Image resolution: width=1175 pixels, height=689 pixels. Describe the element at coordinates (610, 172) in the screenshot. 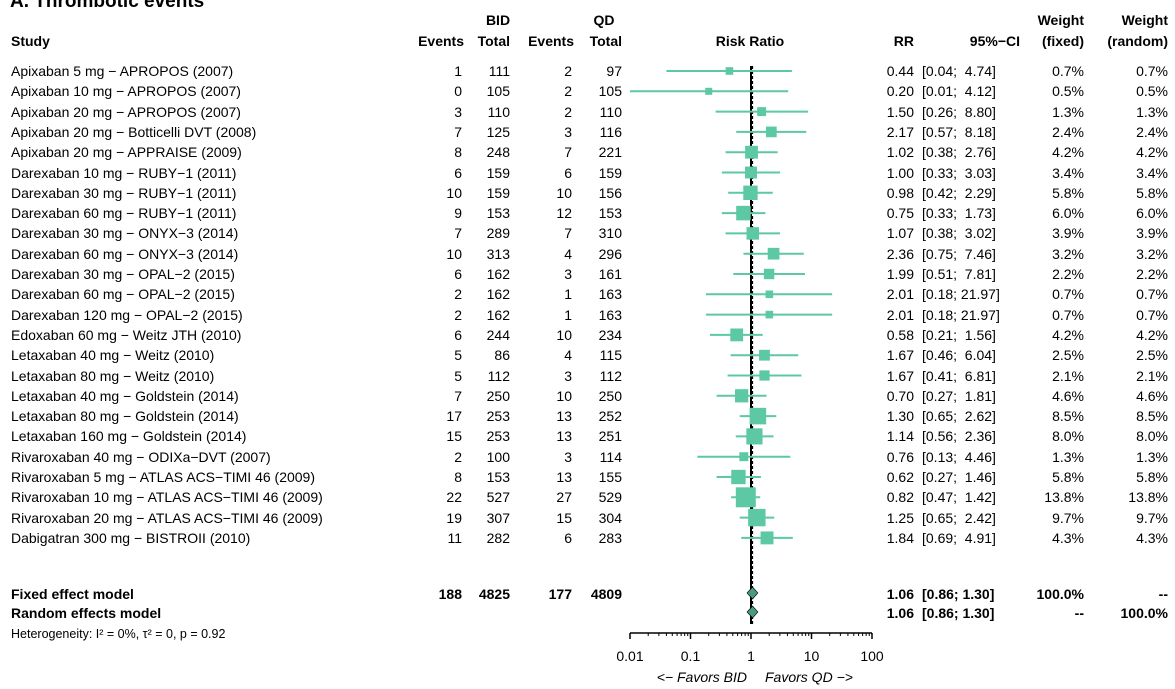

I see `qd-total: 159` at that location.